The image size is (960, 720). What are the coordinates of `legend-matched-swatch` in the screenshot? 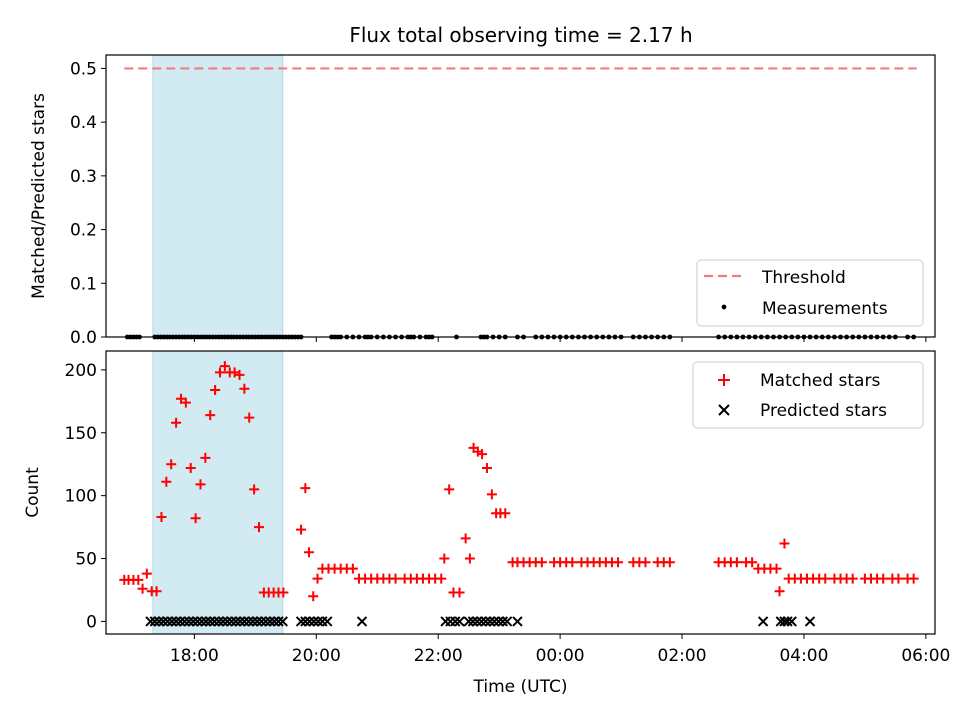 It's located at (724, 380).